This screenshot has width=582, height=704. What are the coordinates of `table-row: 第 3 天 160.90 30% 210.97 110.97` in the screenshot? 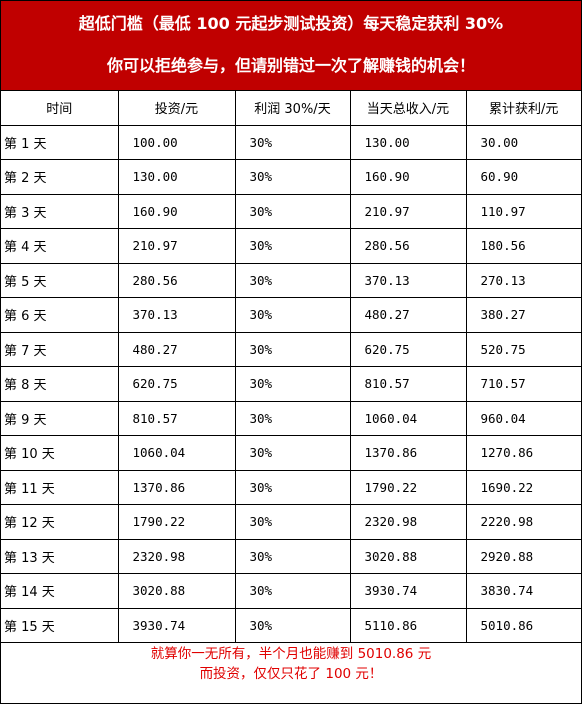 It's located at (291, 211).